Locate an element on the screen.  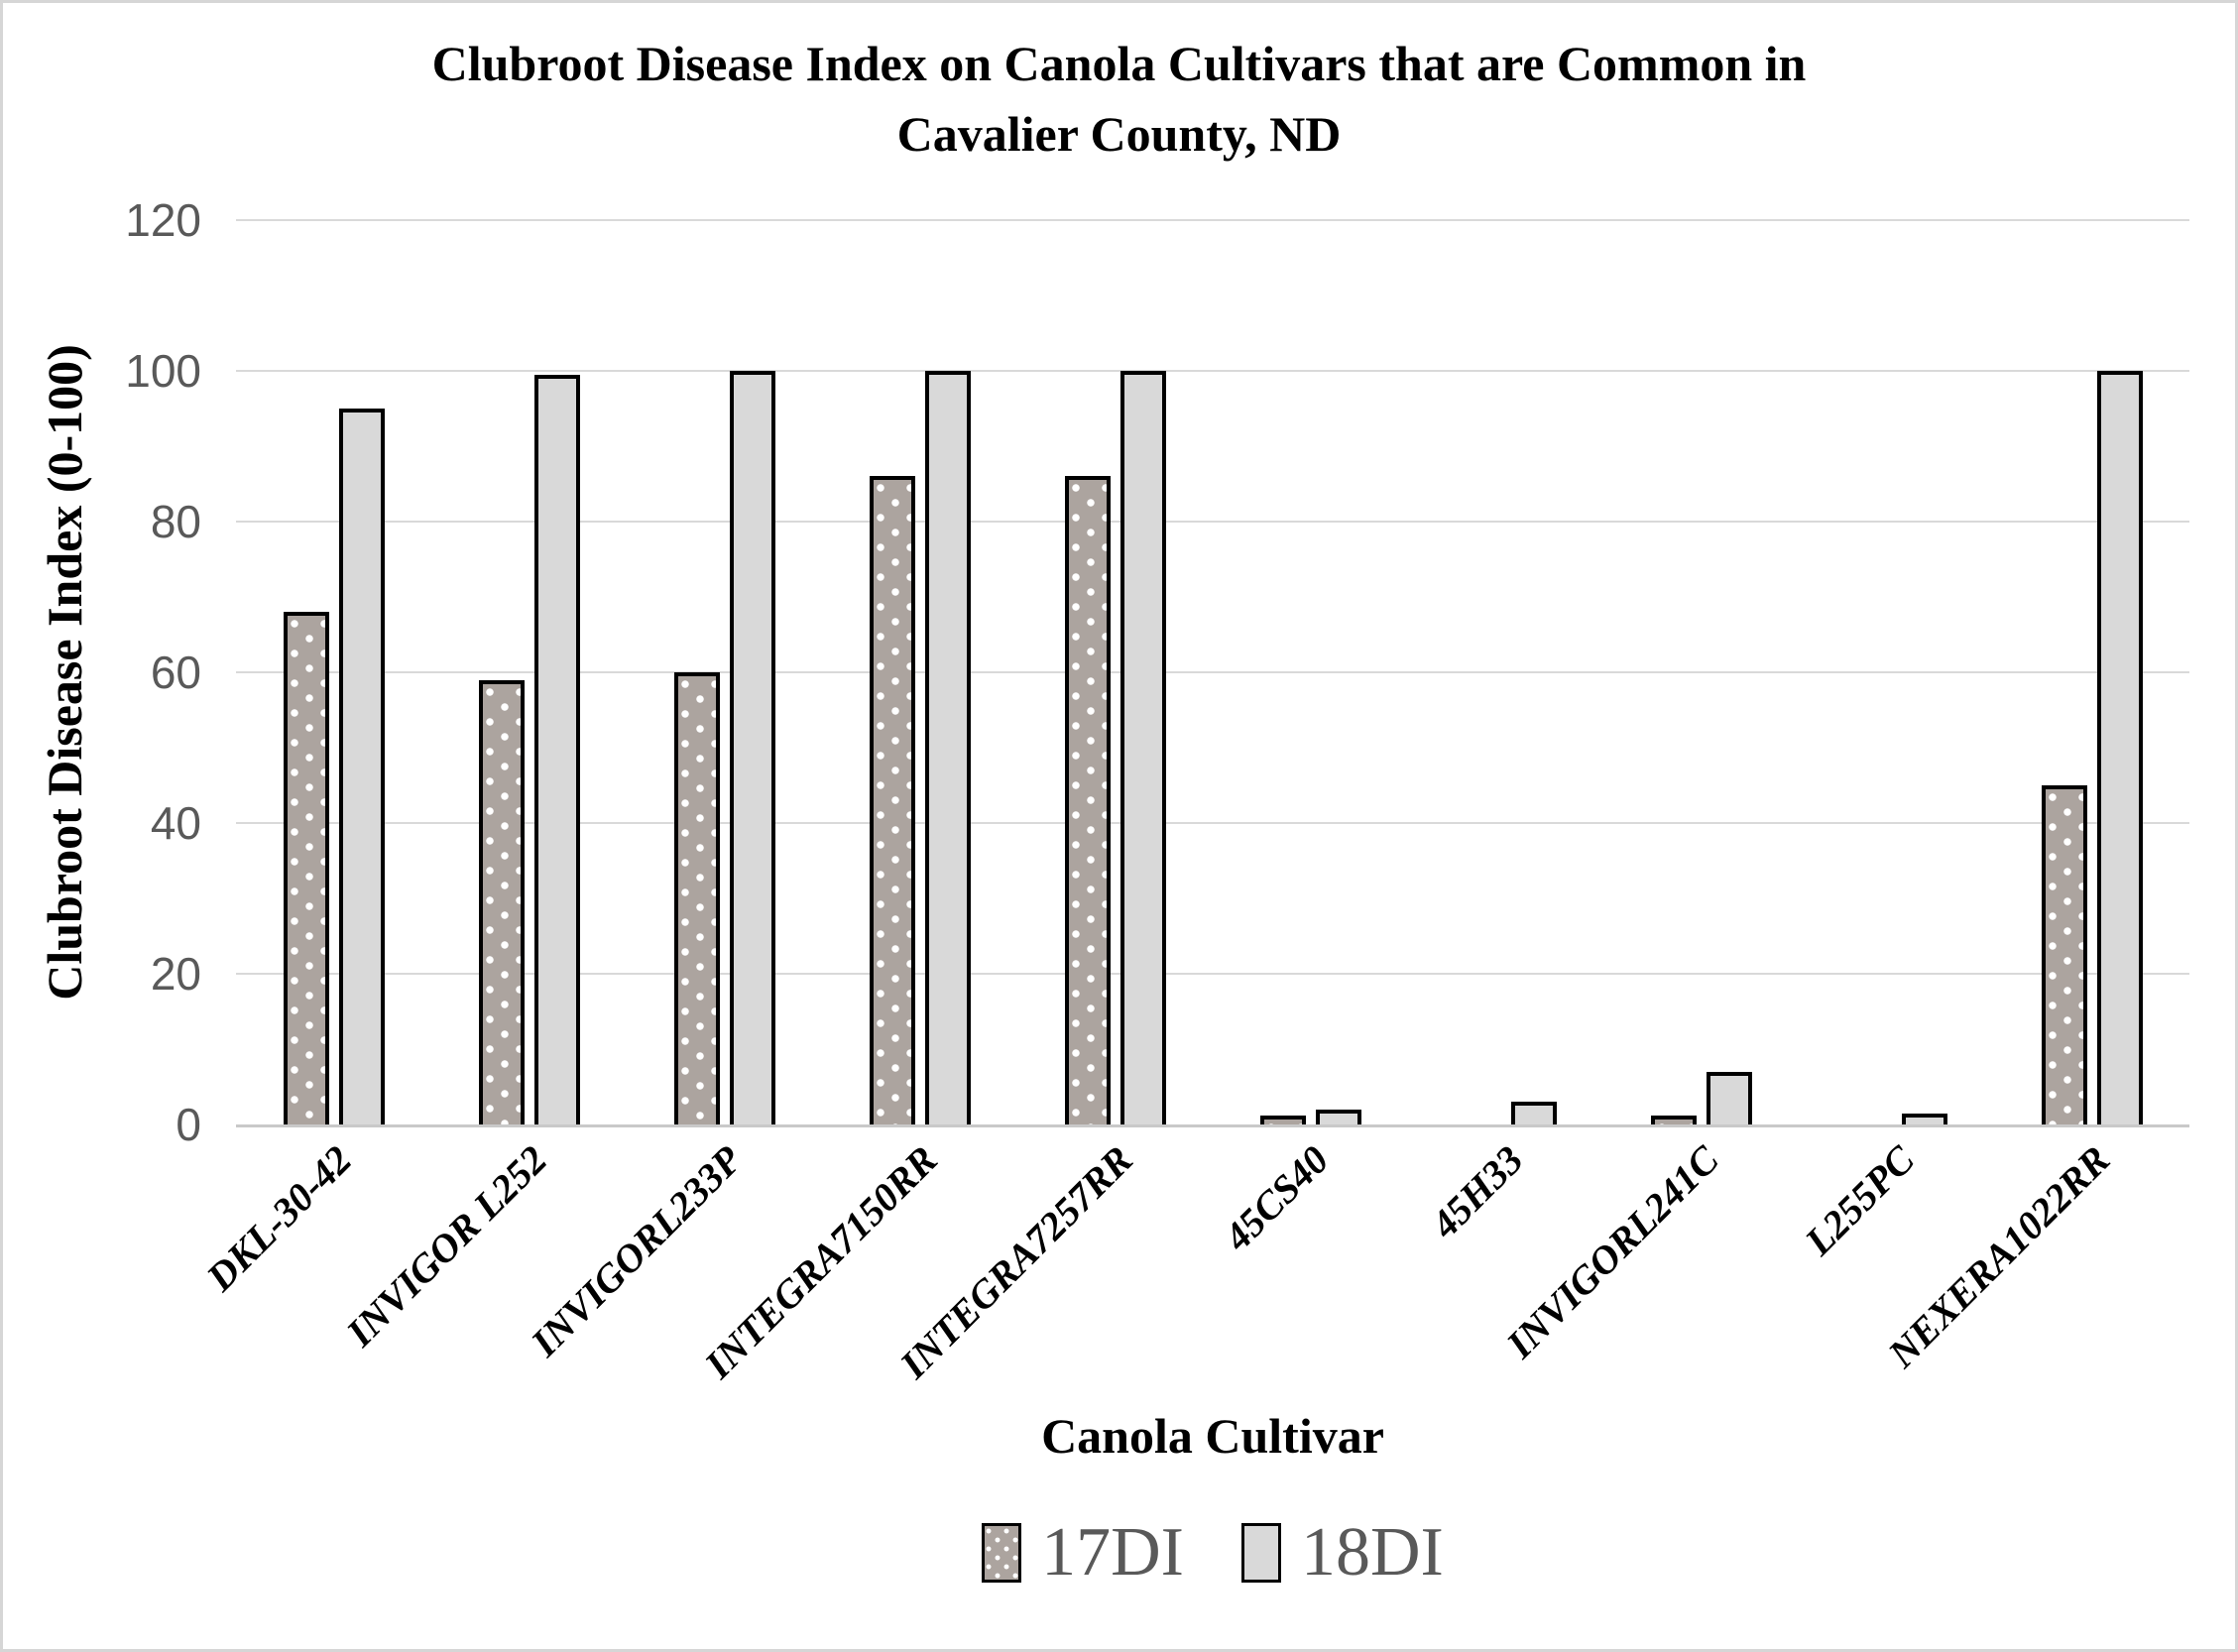
bar-18di-45cs40 is located at coordinates (1338, 1116).